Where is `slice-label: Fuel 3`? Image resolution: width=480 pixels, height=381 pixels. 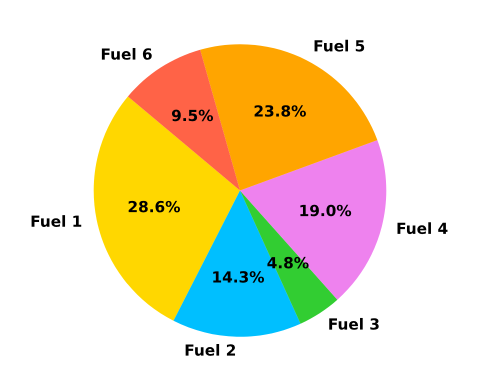
slice-label: Fuel 3 is located at coordinates (354, 324).